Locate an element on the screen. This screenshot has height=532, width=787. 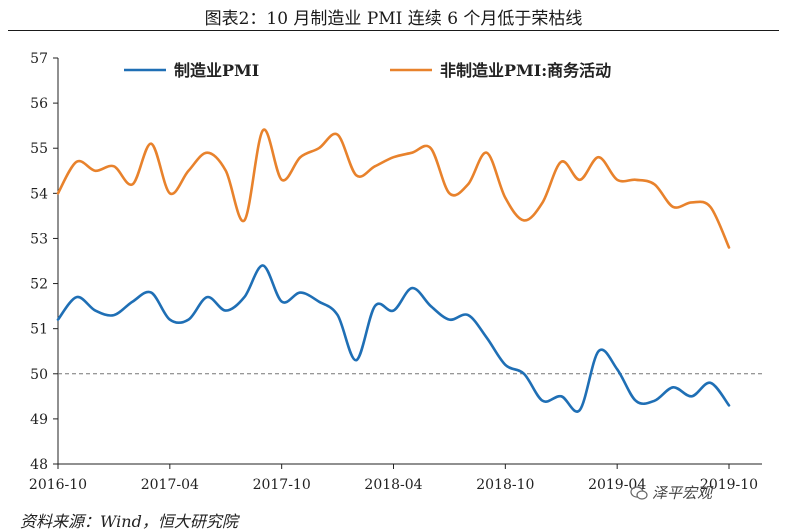
wechat-icon is located at coordinates (639, 493).